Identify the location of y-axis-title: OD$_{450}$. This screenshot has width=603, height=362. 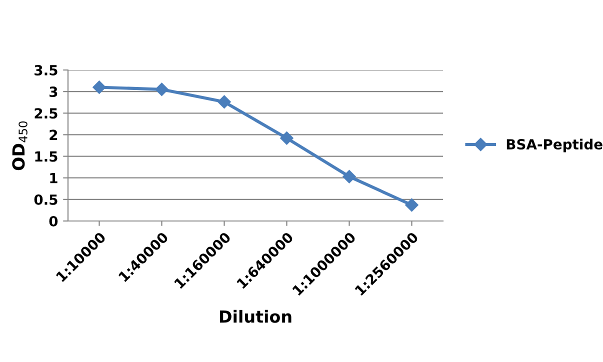
(20, 145).